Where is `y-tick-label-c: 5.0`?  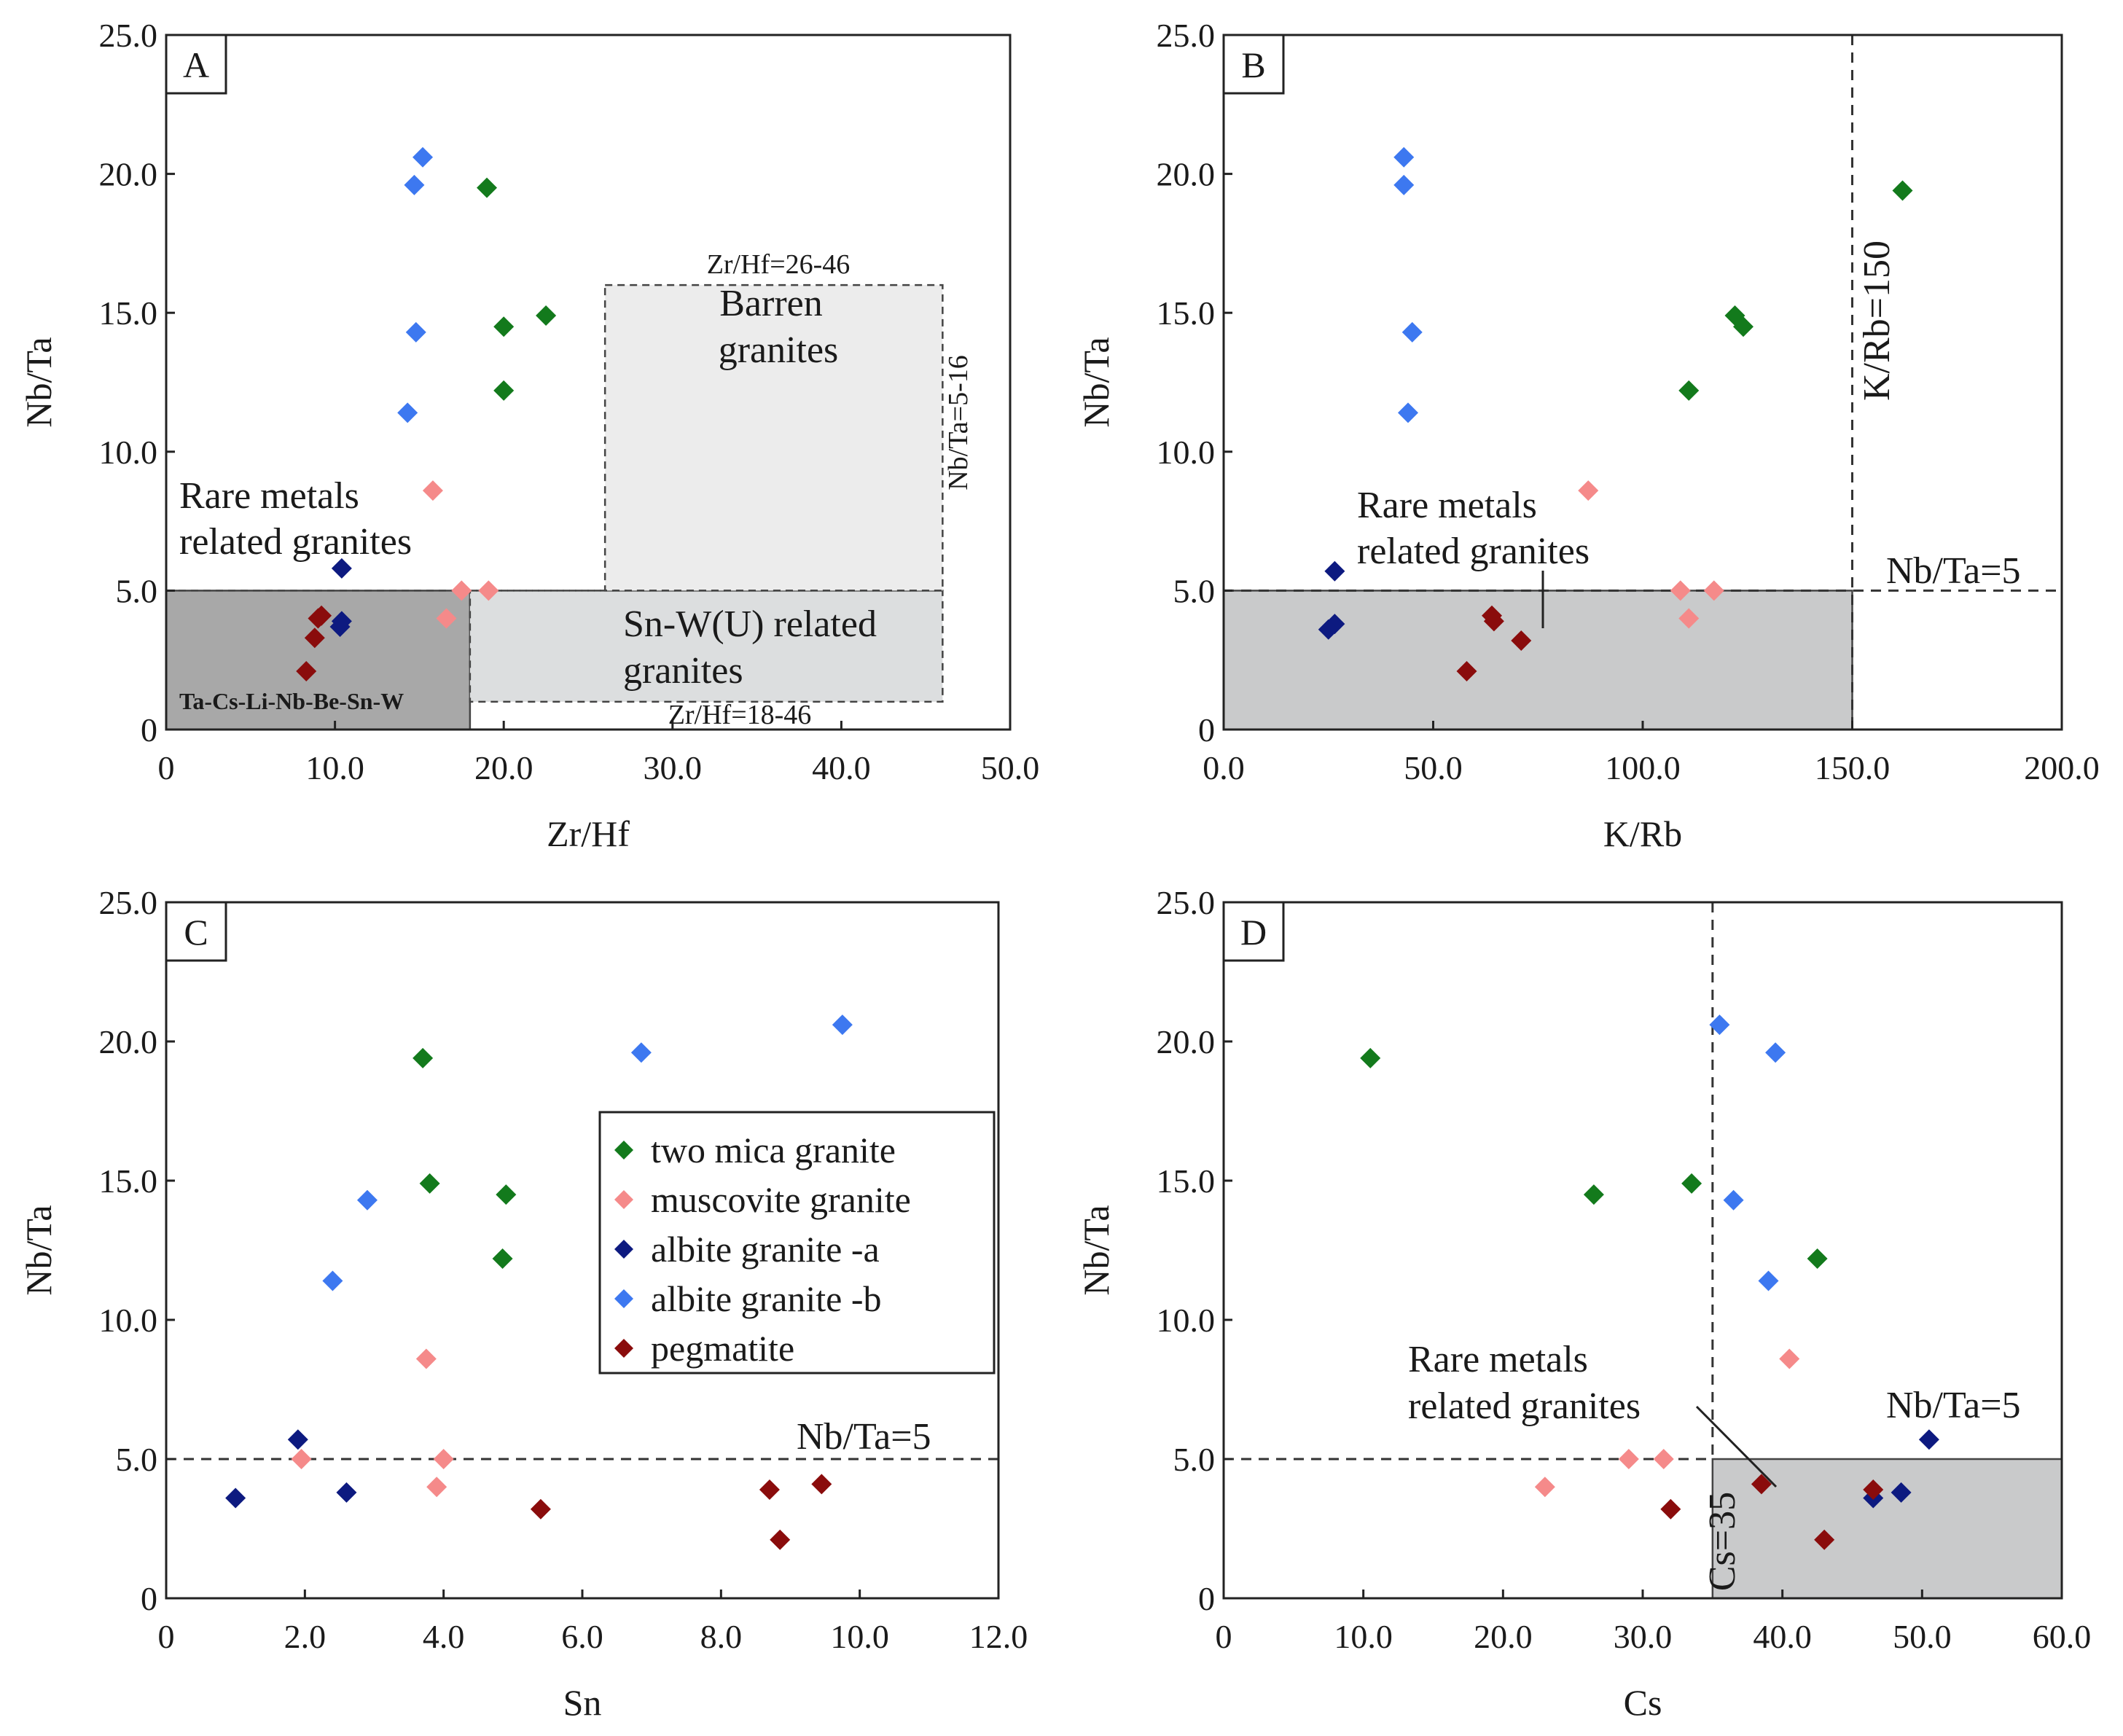
y-tick-label-c: 5.0 is located at coordinates (137, 1459).